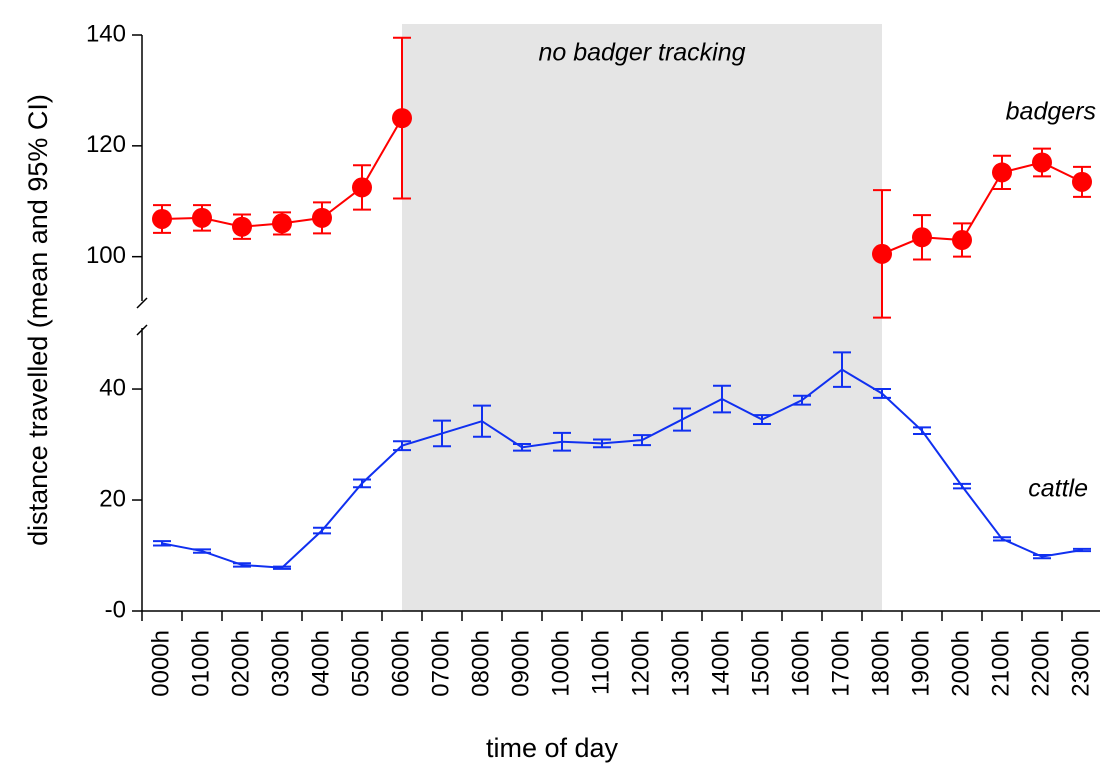  I want to click on x-tick-label: 1800h, so click(880, 663).